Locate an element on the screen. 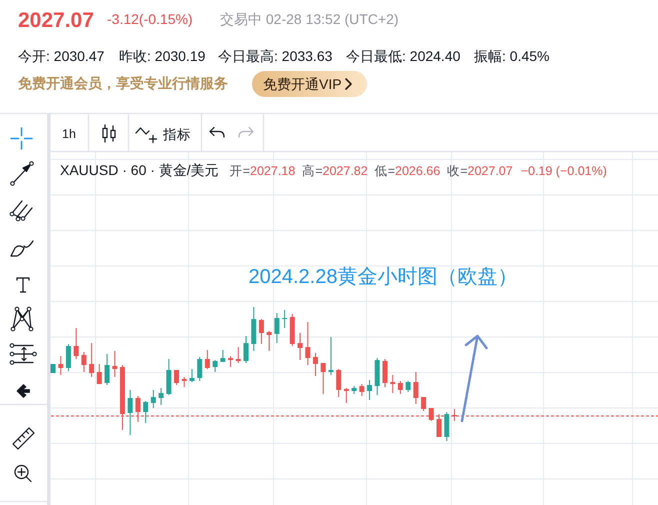 The height and width of the screenshot is (505, 658). text: 昨收: 2030.19 is located at coordinates (162, 56).